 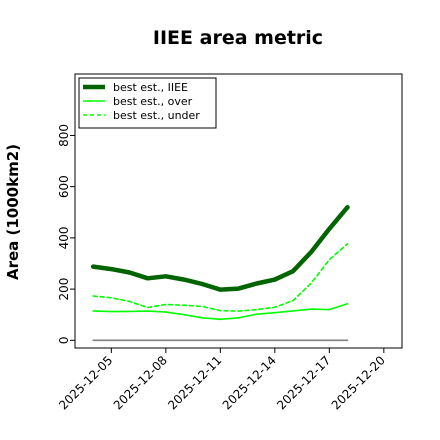 I want to click on legend-label: best est., over, so click(x=153, y=101).